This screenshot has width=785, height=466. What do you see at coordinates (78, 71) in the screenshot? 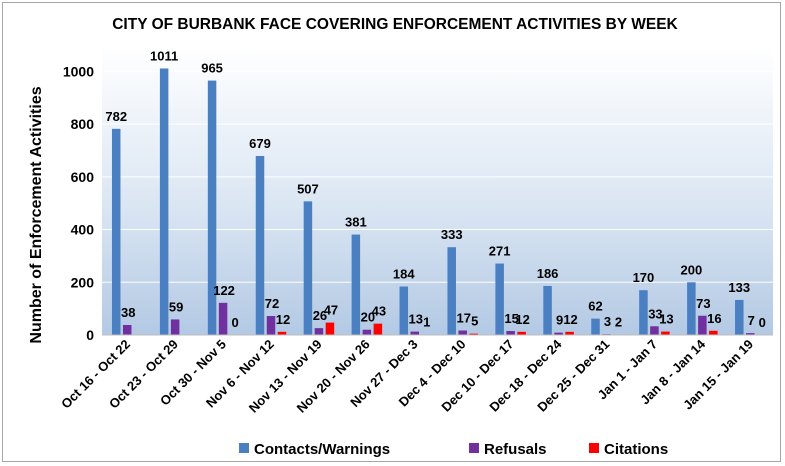
I see `y-tick-1000: 1000` at bounding box center [78, 71].